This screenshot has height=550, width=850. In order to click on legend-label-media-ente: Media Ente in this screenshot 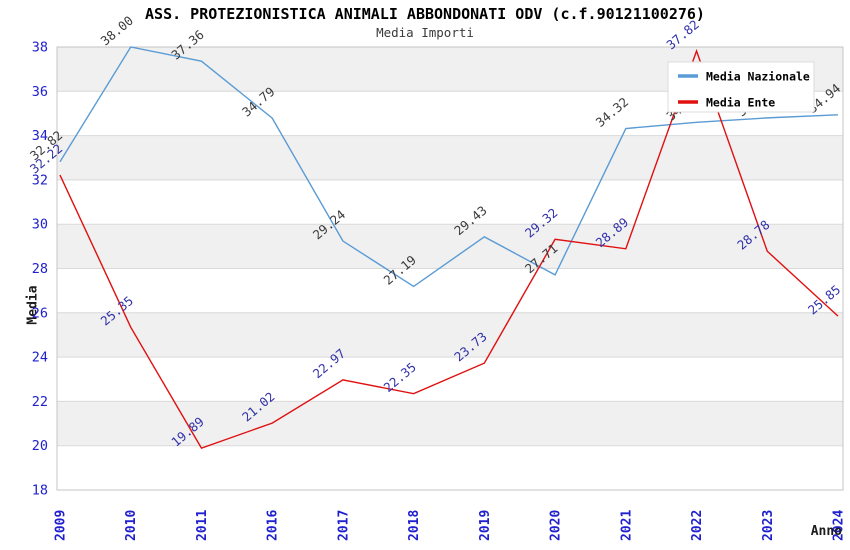, I will do `click(740, 103)`.